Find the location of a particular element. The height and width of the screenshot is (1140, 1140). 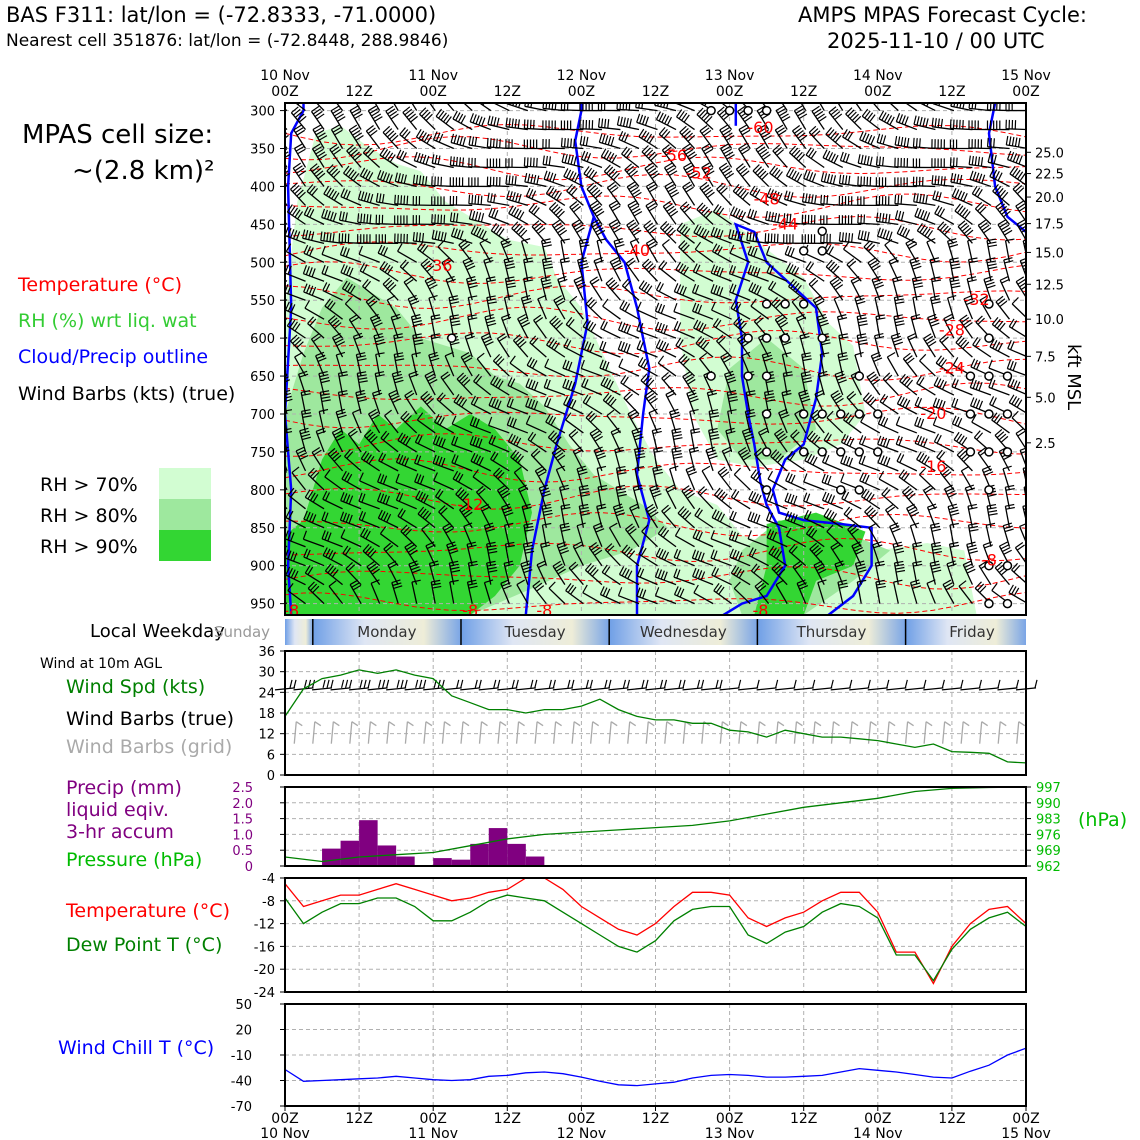

rh90-region is located at coordinates (810, 563).